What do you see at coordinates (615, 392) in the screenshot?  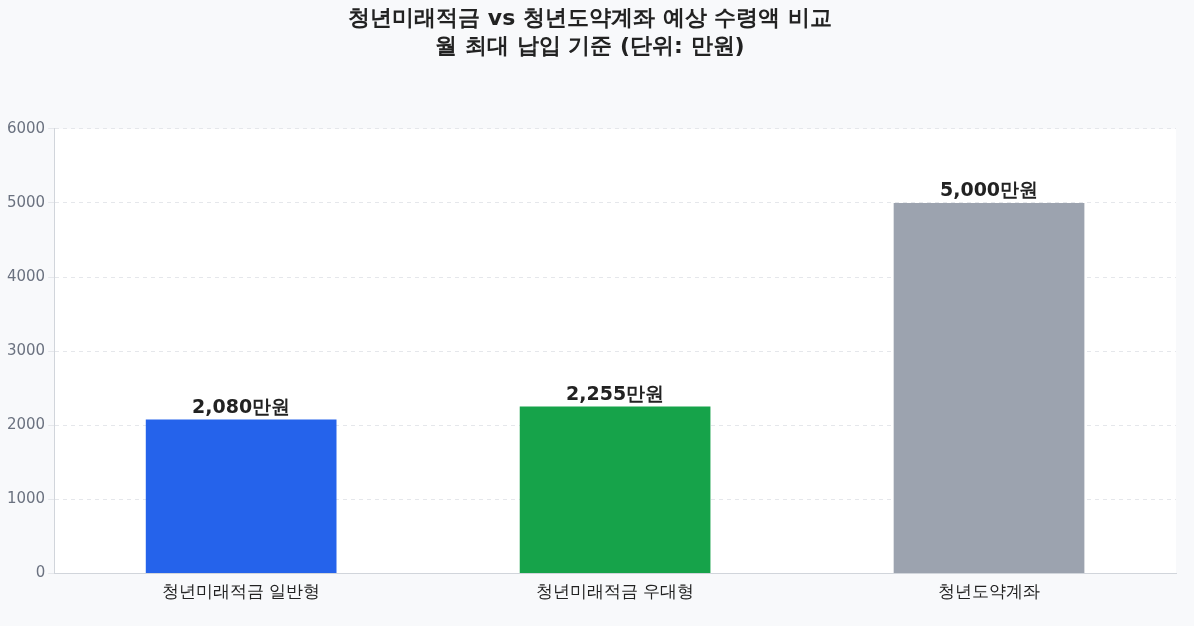 I see `data-label: 2,255만원` at bounding box center [615, 392].